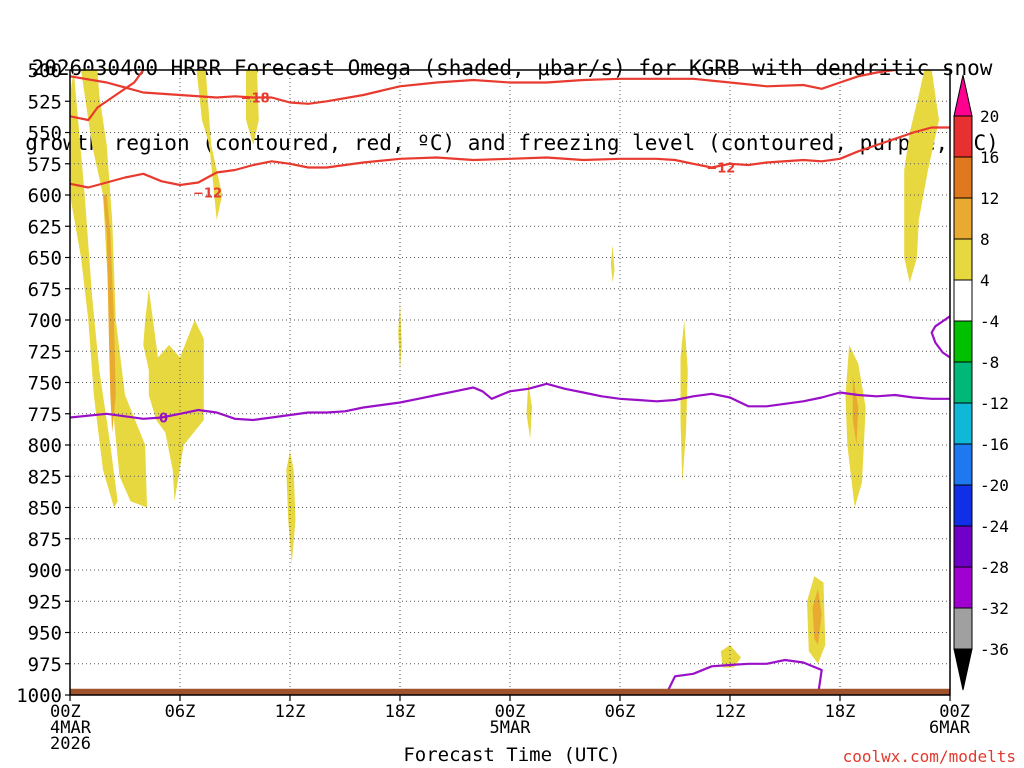 The width and height of the screenshot is (1024, 768). I want to click on y-tick-label-500: 500, so click(45, 71).